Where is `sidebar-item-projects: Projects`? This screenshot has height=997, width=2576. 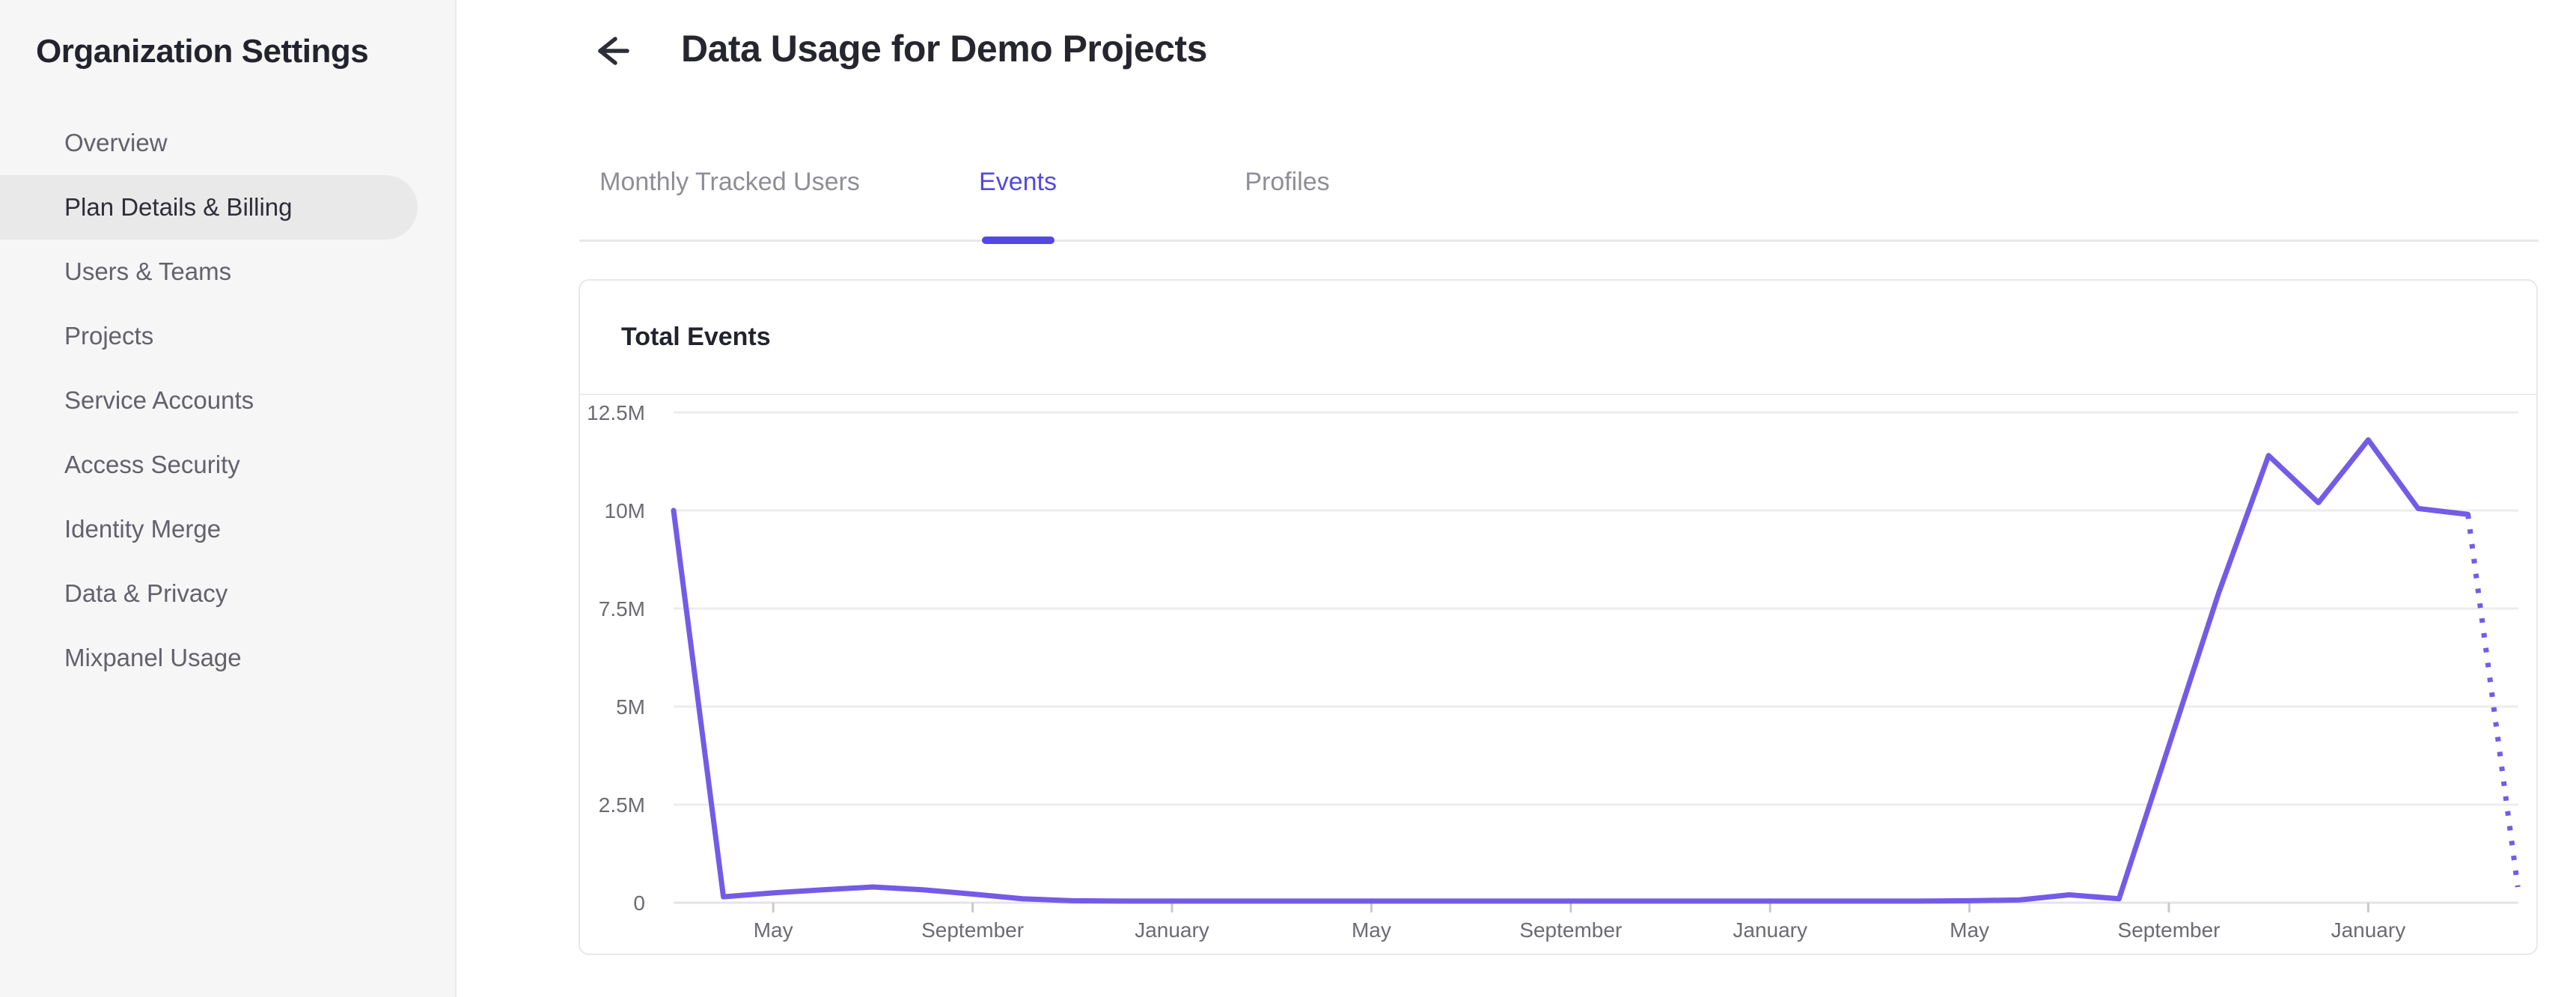 sidebar-item-projects: Projects is located at coordinates (109, 336).